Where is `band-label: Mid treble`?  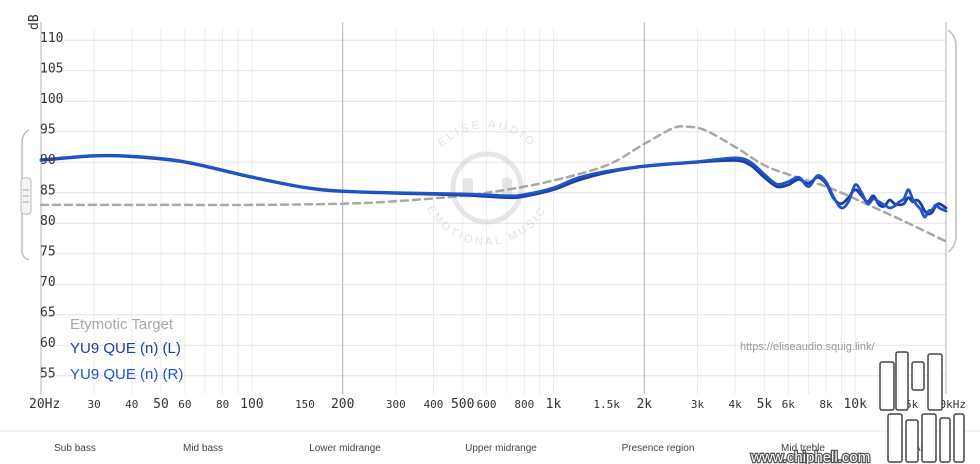 band-label: Mid treble is located at coordinates (803, 448).